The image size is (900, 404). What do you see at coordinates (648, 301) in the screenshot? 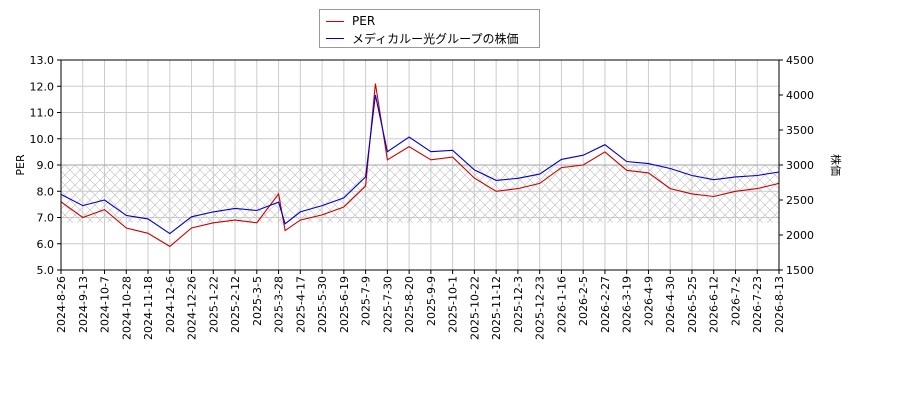
I see `x-tick-label: 2026-4-9` at bounding box center [648, 301].